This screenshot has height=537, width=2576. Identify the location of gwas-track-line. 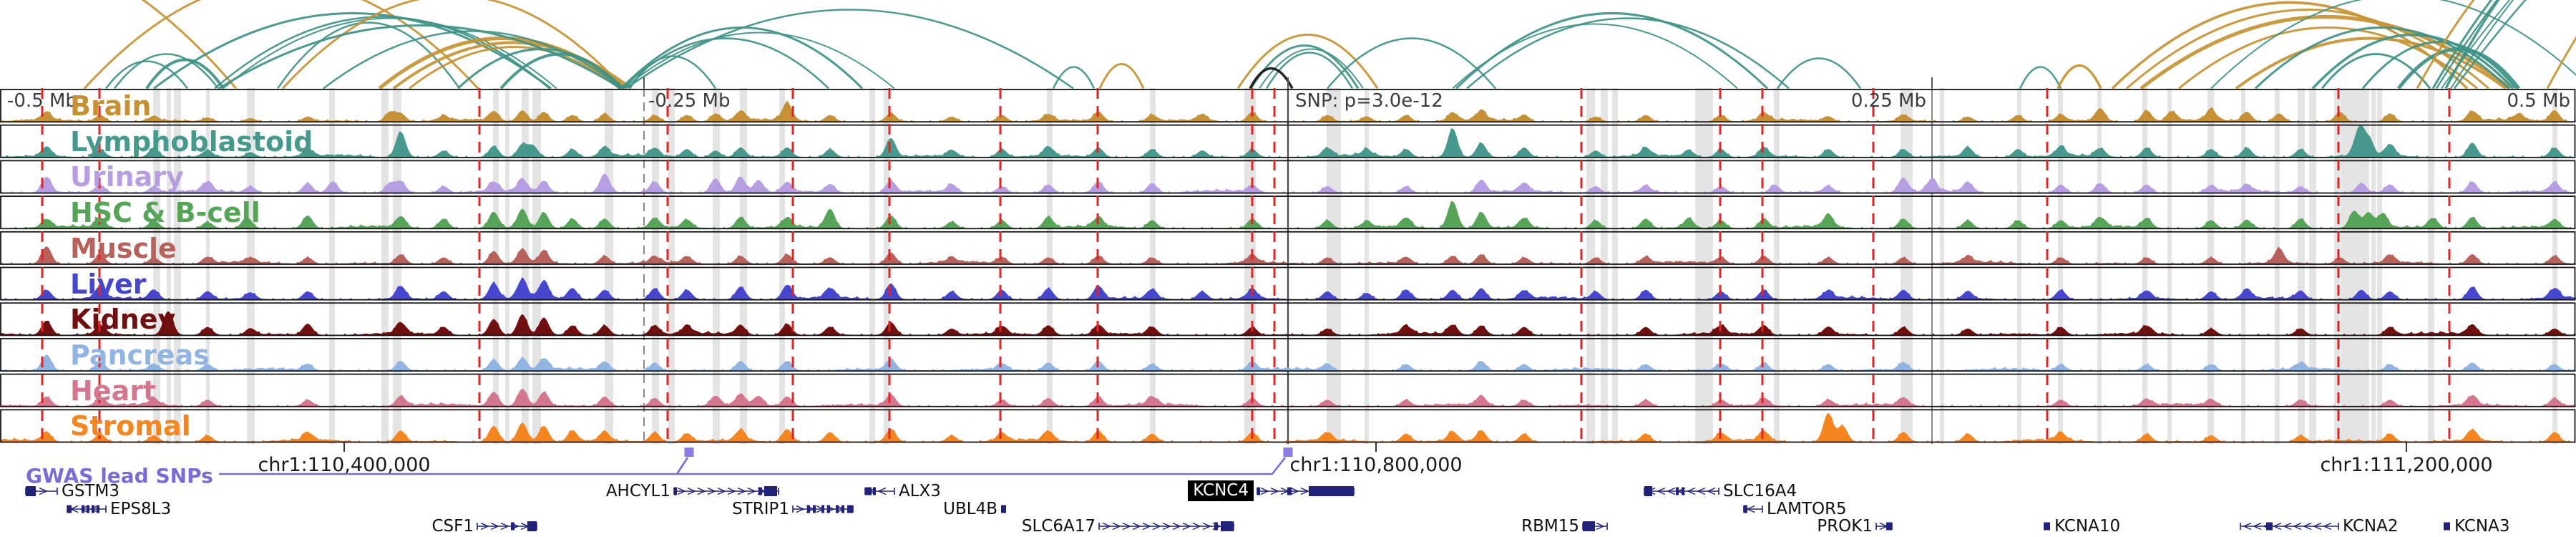
(753, 466).